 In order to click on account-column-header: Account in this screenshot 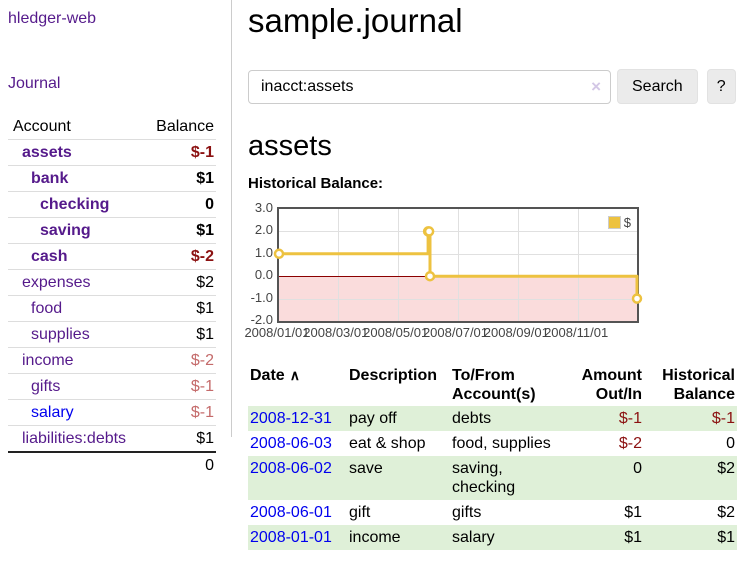, I will do `click(76, 127)`.